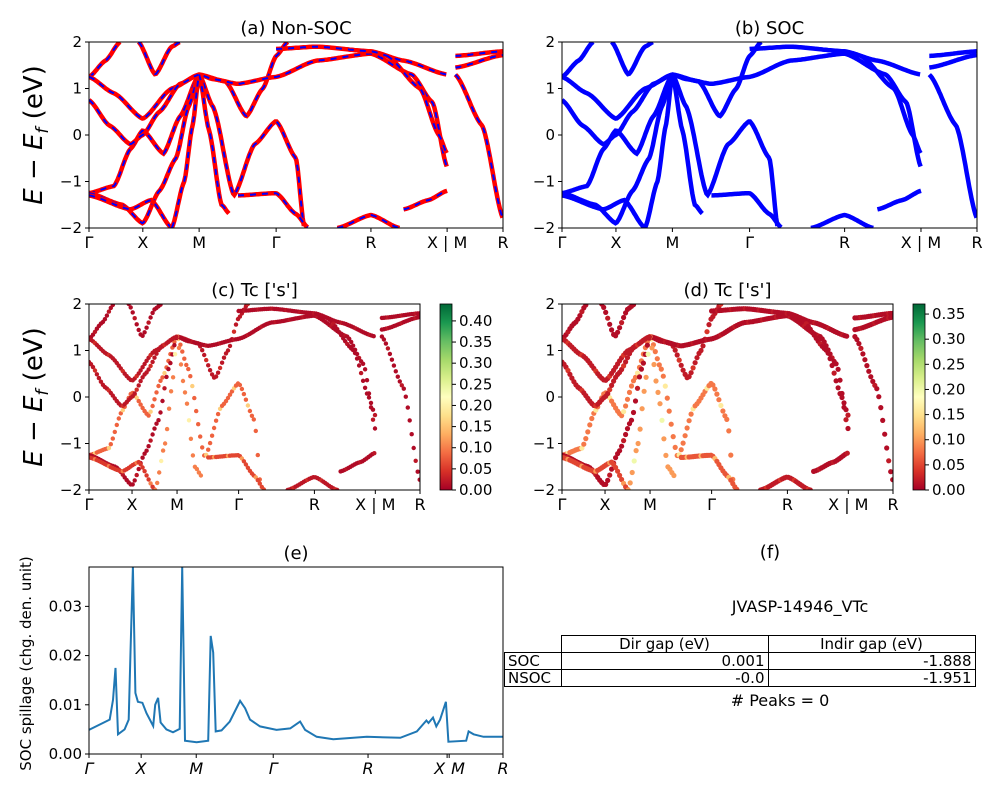 This screenshot has height=800, width=1000. Describe the element at coordinates (948, 389) in the screenshot. I see `colorbar-tick-label: 0.20` at that location.